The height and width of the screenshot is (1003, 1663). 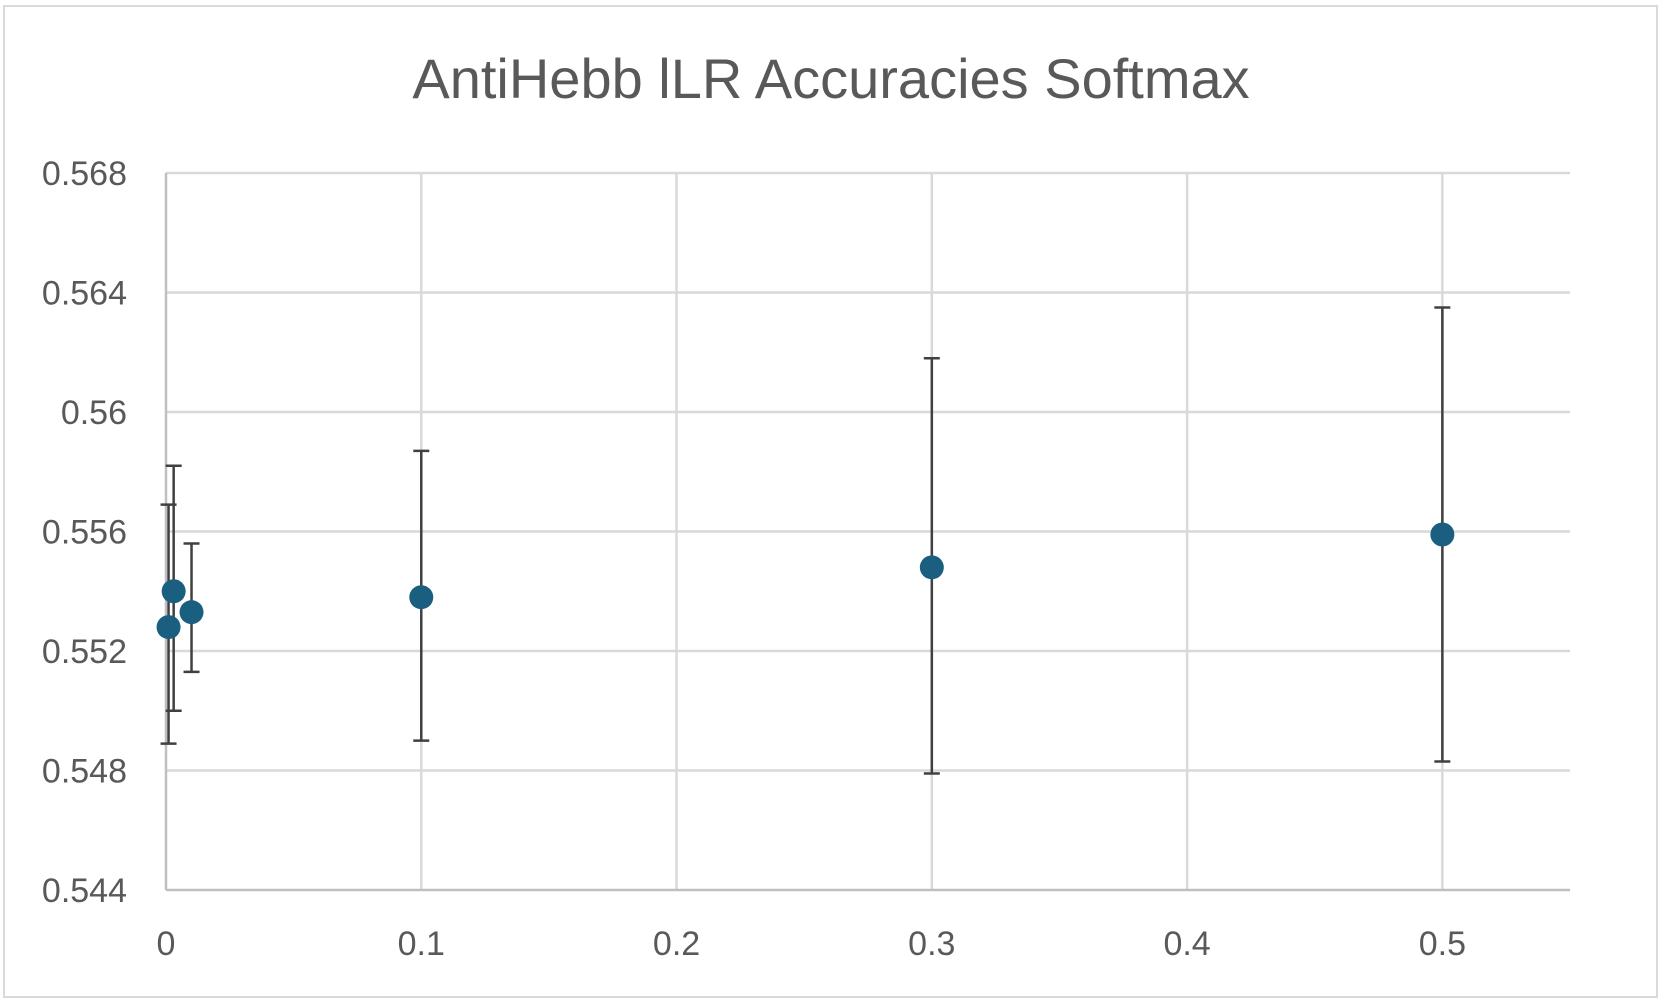 What do you see at coordinates (166, 944) in the screenshot?
I see `x-tick-label: 0` at bounding box center [166, 944].